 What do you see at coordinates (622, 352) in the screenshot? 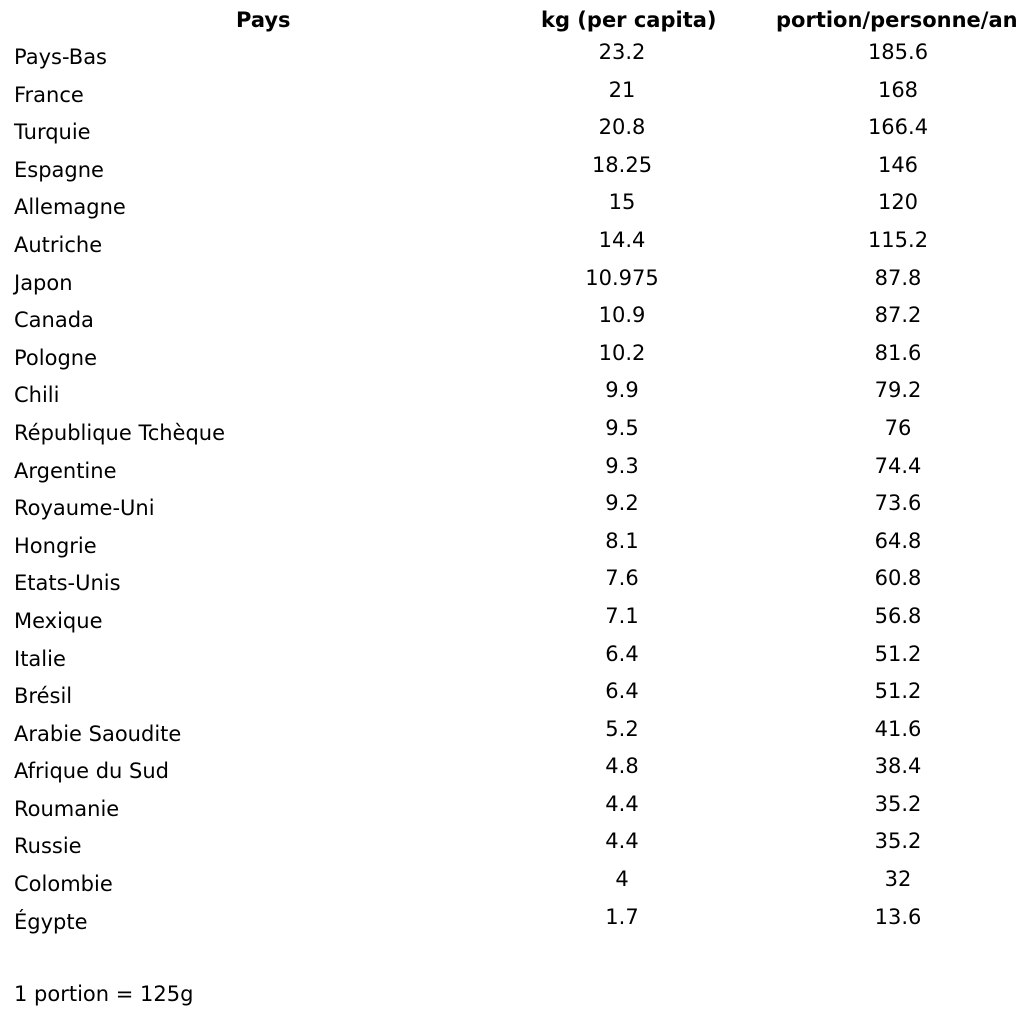
I see `kg-cell: 10.2` at bounding box center [622, 352].